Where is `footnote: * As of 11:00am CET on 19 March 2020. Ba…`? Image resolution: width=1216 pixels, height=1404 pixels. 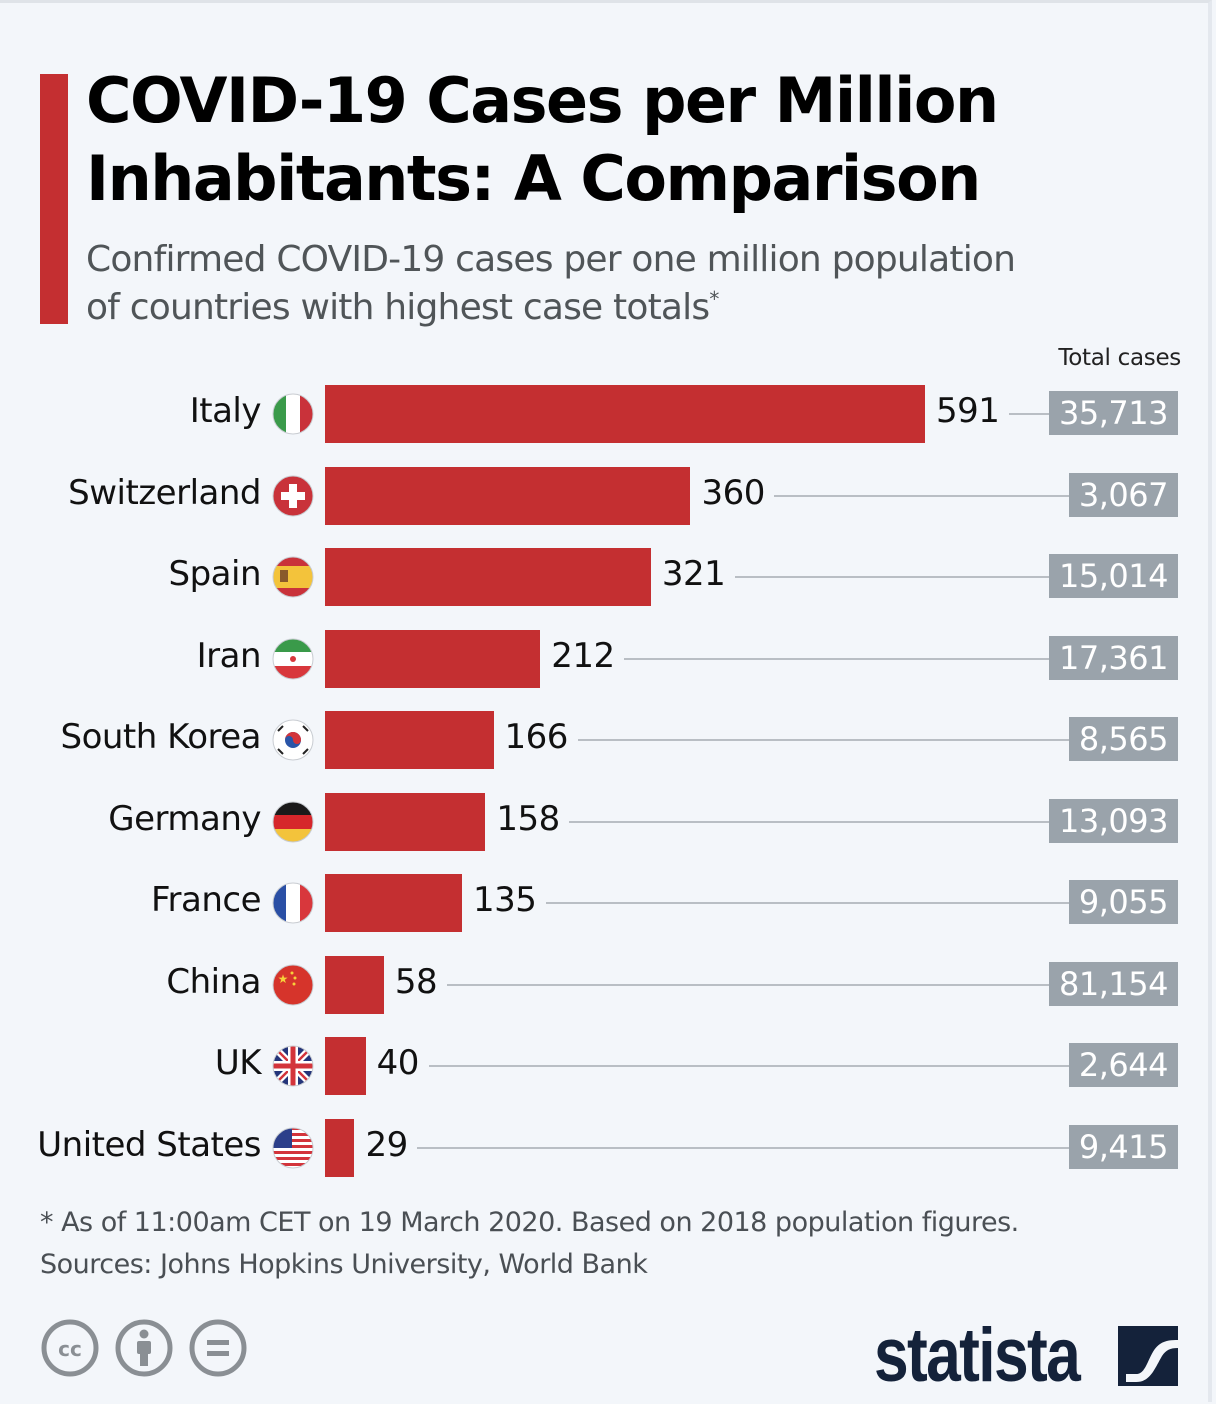
footnote: * As of 11:00am CET on 19 March 2020. Ba… is located at coordinates (529, 1244).